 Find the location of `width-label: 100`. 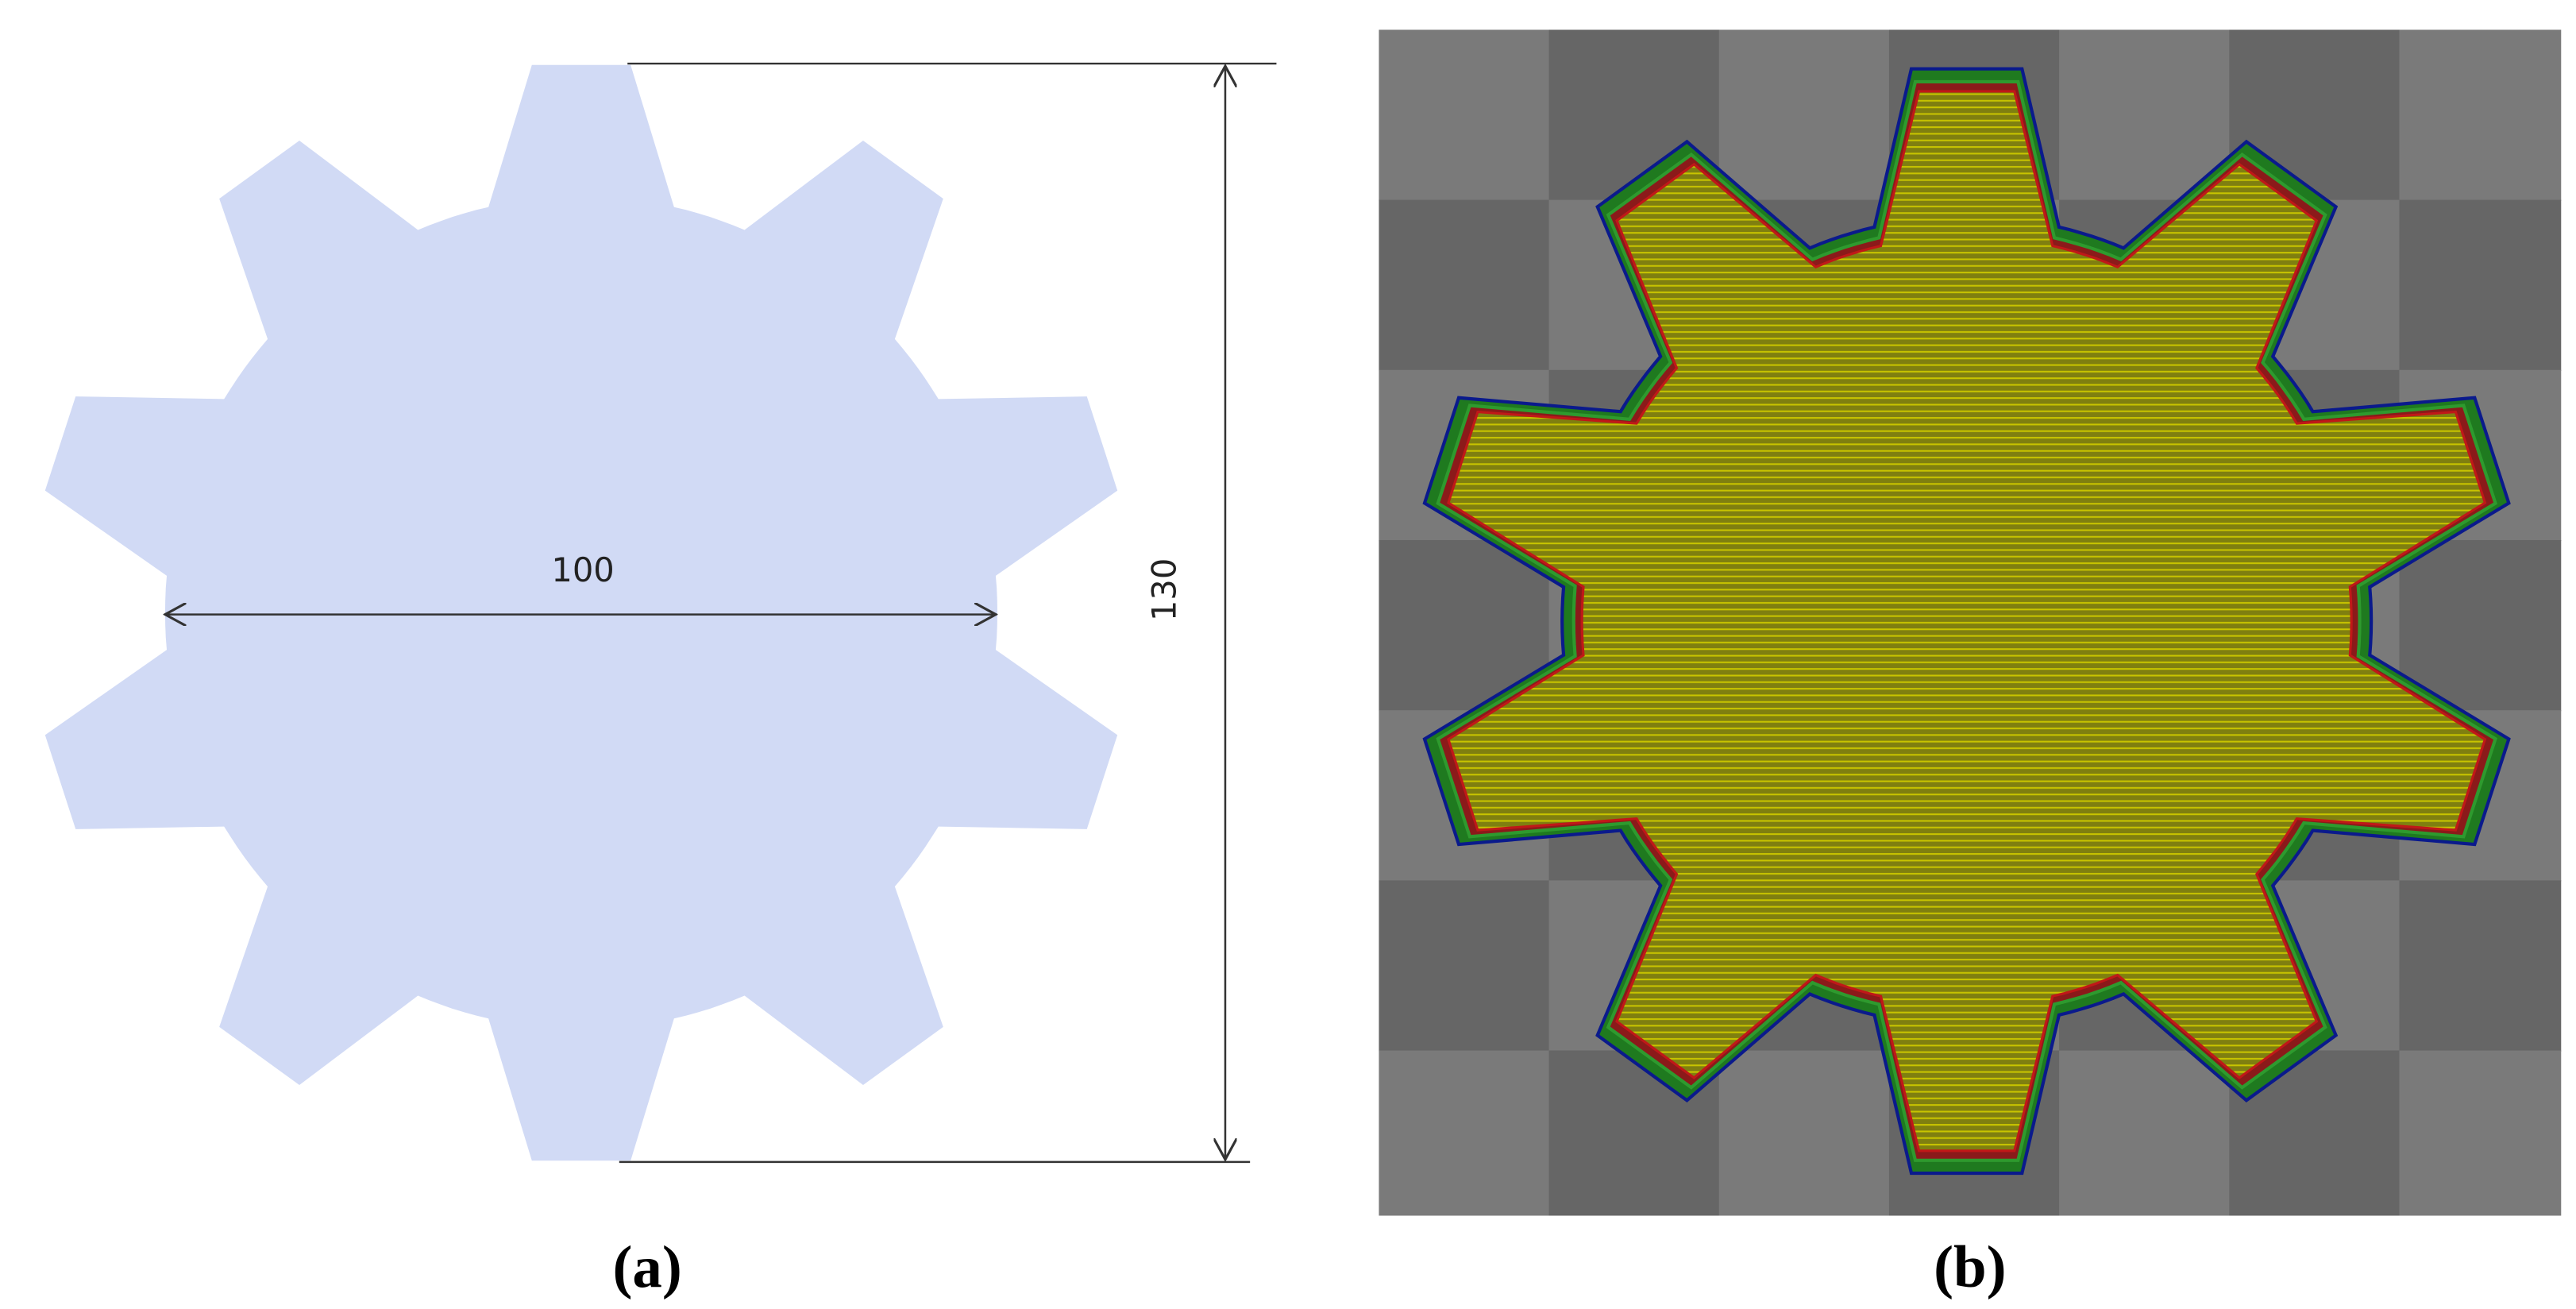

width-label: 100 is located at coordinates (582, 569).